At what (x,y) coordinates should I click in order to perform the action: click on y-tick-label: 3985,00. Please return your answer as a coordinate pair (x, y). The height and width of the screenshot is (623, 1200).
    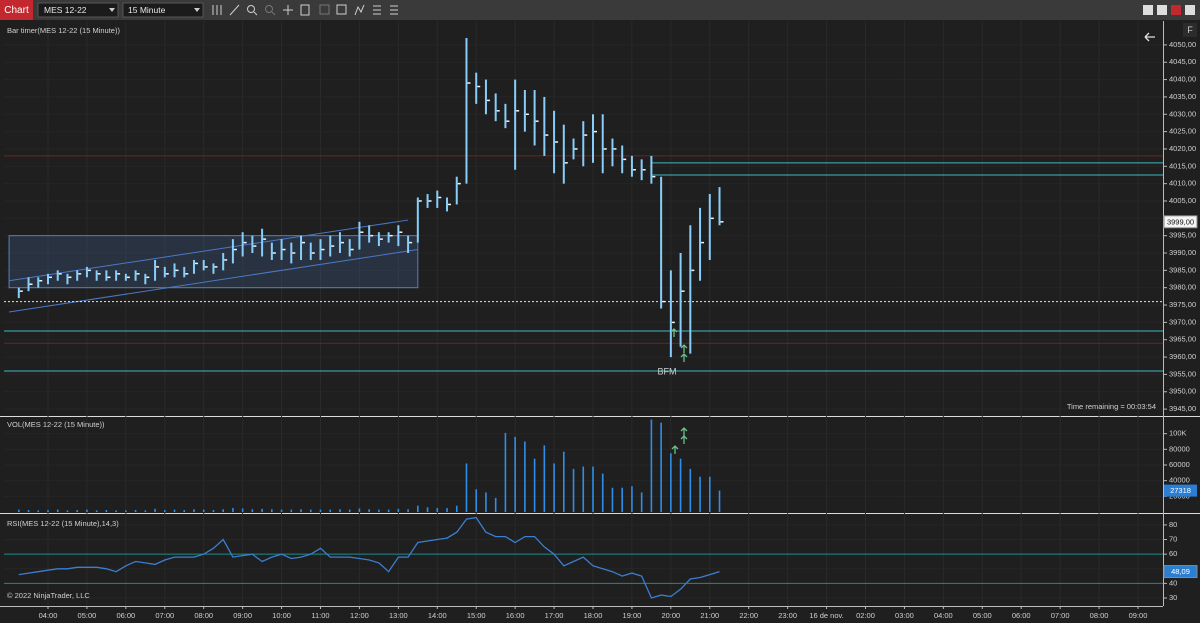
    Looking at the image, I should click on (1182, 269).